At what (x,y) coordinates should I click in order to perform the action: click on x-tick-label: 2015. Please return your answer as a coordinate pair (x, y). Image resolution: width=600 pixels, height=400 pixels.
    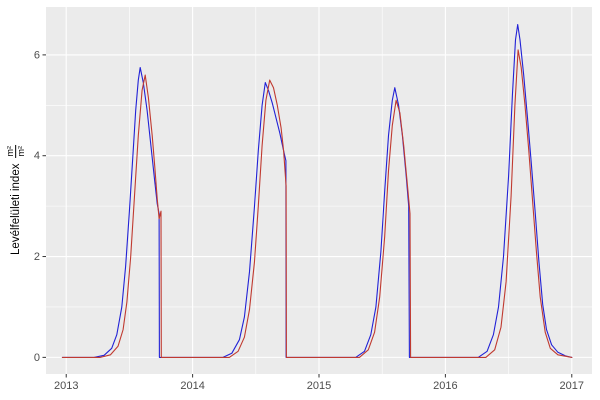
    Looking at the image, I should click on (319, 386).